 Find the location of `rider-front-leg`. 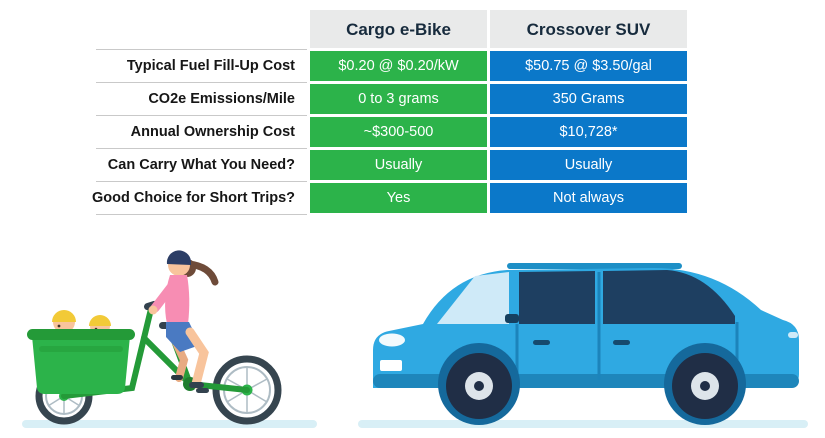

rider-front-leg is located at coordinates (197, 358).